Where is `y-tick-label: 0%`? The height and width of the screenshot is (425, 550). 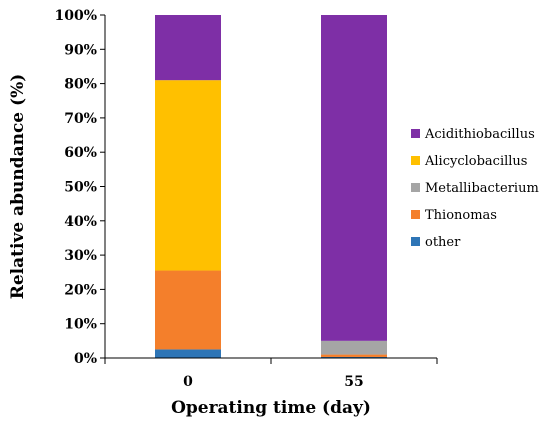
y-tick-label: 0% is located at coordinates (85, 359).